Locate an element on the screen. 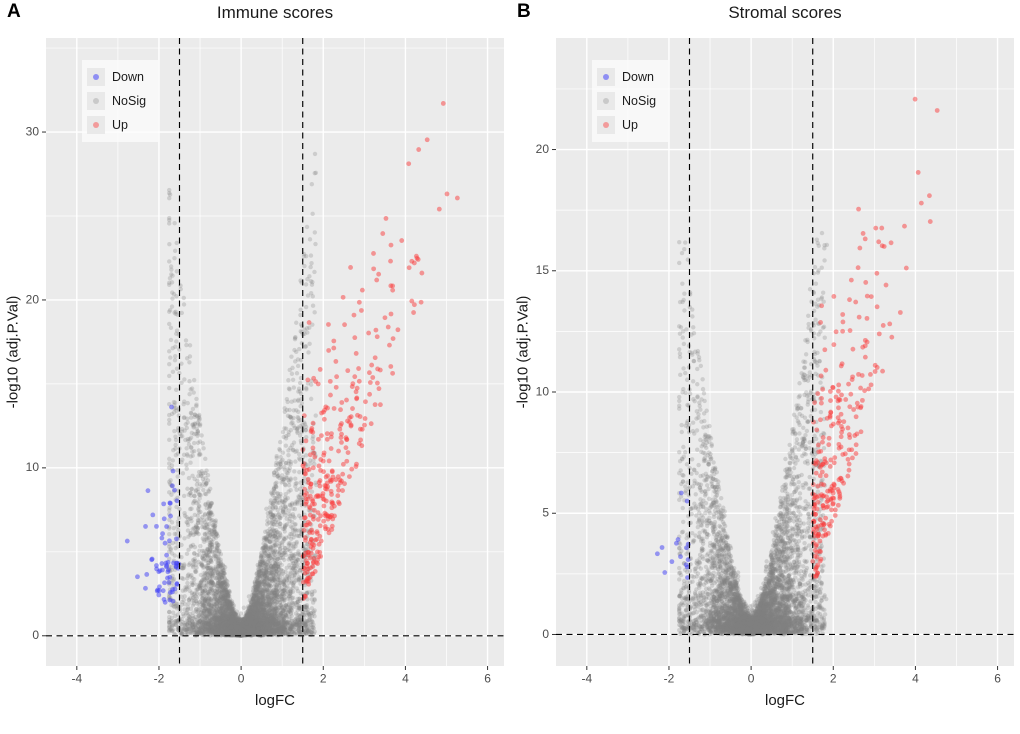 This screenshot has height=734, width=1020. chart-title: Immune scores is located at coordinates (275, 12).